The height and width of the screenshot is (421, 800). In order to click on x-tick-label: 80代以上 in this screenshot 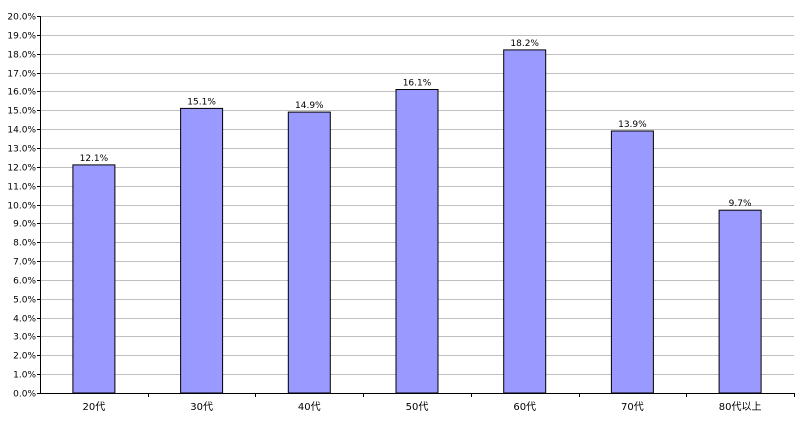, I will do `click(740, 407)`.